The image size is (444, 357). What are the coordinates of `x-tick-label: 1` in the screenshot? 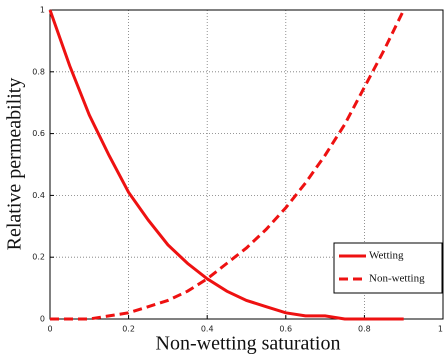 It's located at (440, 329).